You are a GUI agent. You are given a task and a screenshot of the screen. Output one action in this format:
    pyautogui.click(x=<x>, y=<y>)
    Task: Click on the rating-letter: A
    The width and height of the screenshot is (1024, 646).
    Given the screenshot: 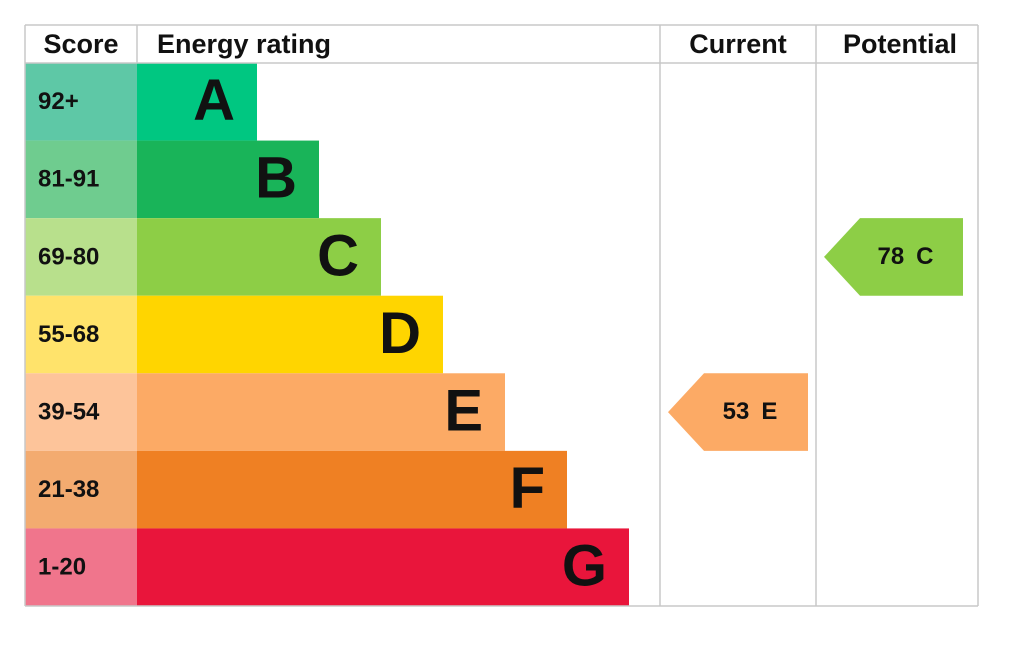 What is the action you would take?
    pyautogui.click(x=214, y=100)
    